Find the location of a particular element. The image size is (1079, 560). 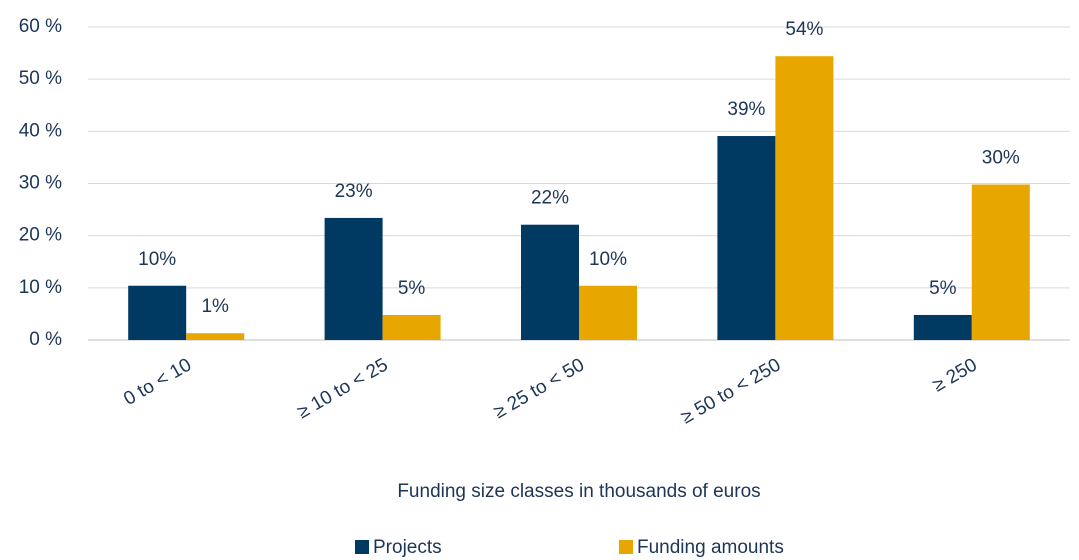

data-label: 22% is located at coordinates (550, 198).